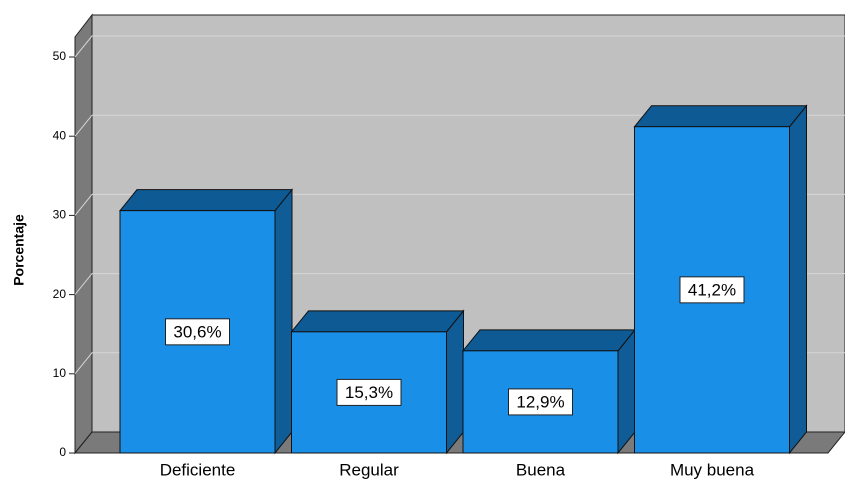 The image size is (845, 482). Describe the element at coordinates (62, 452) in the screenshot. I see `y-tick-label: 0` at that location.